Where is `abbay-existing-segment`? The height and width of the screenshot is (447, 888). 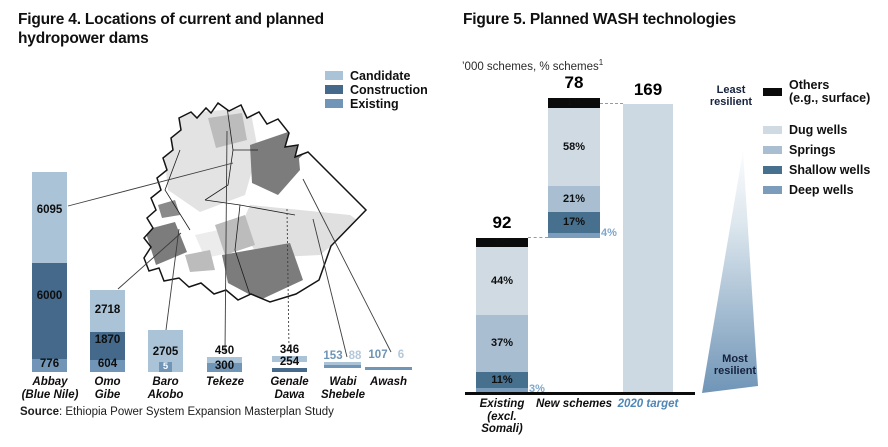
abbay-existing-segment is located at coordinates (49, 365).